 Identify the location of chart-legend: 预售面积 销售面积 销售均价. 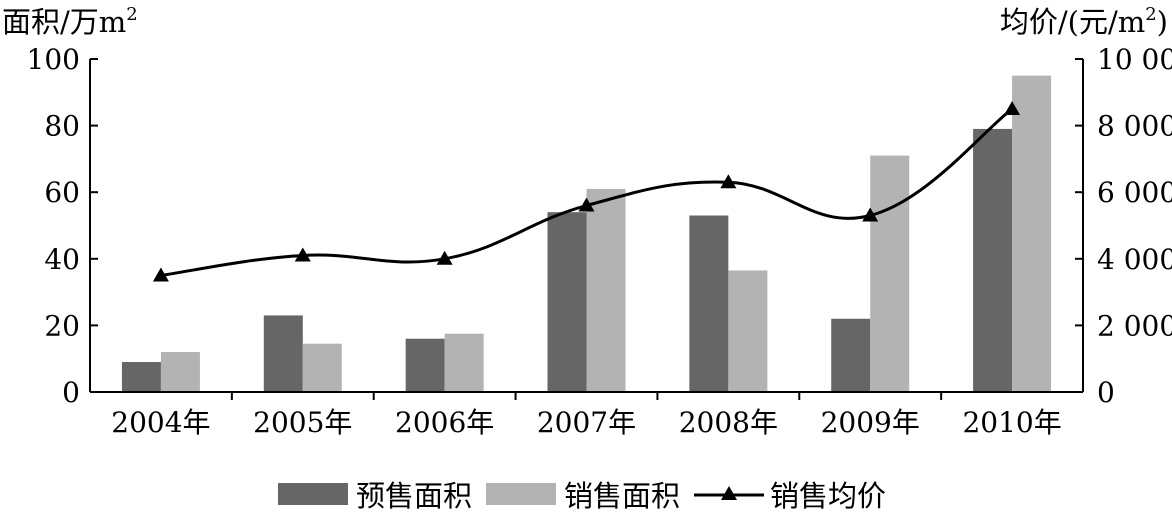
(589, 494).